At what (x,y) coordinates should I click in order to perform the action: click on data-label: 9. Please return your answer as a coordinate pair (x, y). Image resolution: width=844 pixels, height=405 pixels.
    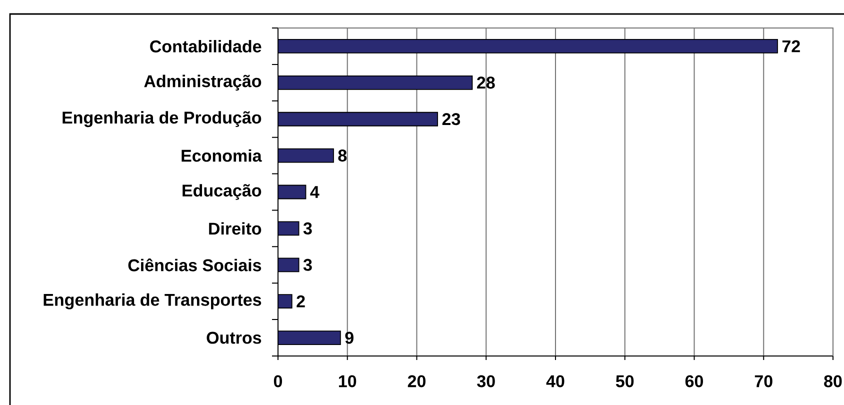
    Looking at the image, I should click on (349, 338).